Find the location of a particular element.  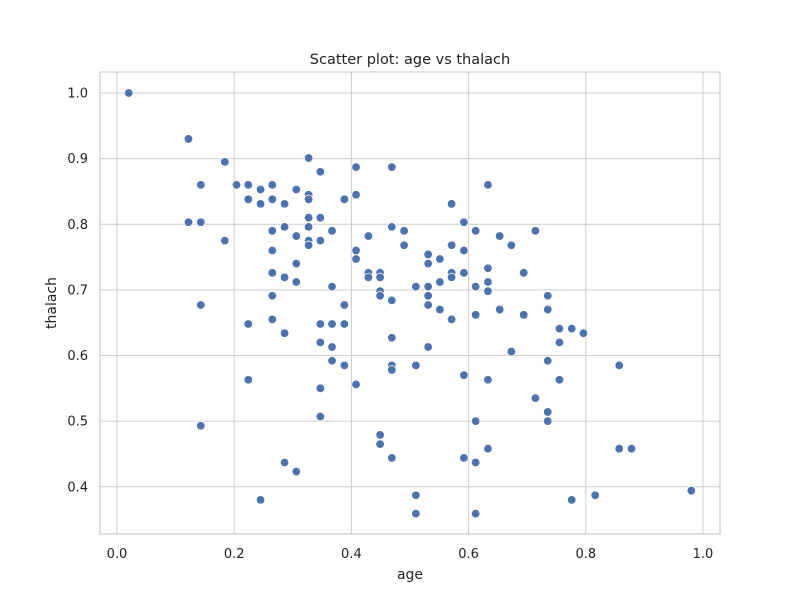

y-tick-label: 0.5 is located at coordinates (77, 422).